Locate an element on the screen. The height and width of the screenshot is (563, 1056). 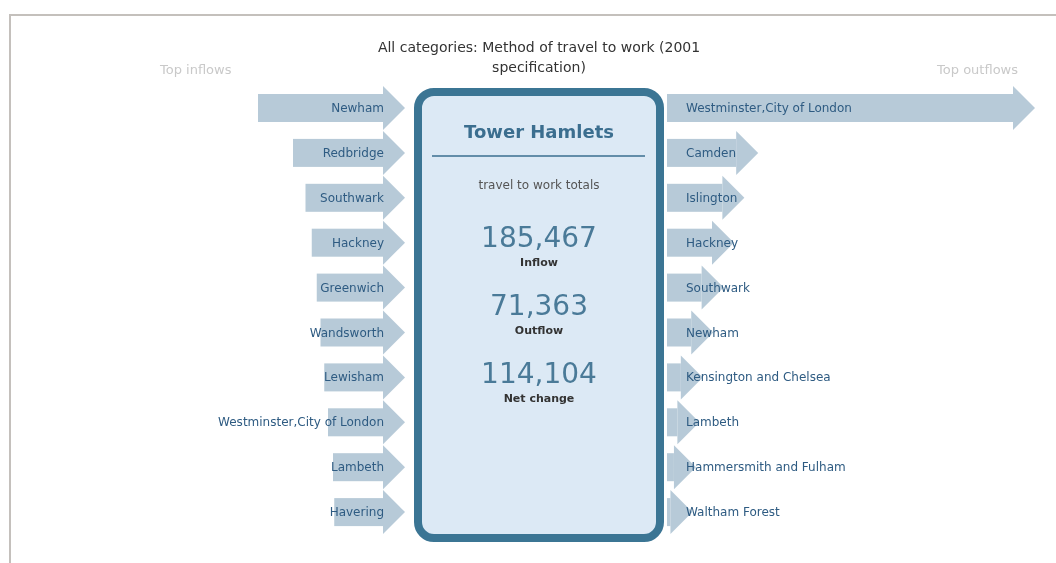
y-tick-label: Greenwich is located at coordinates (352, 287).